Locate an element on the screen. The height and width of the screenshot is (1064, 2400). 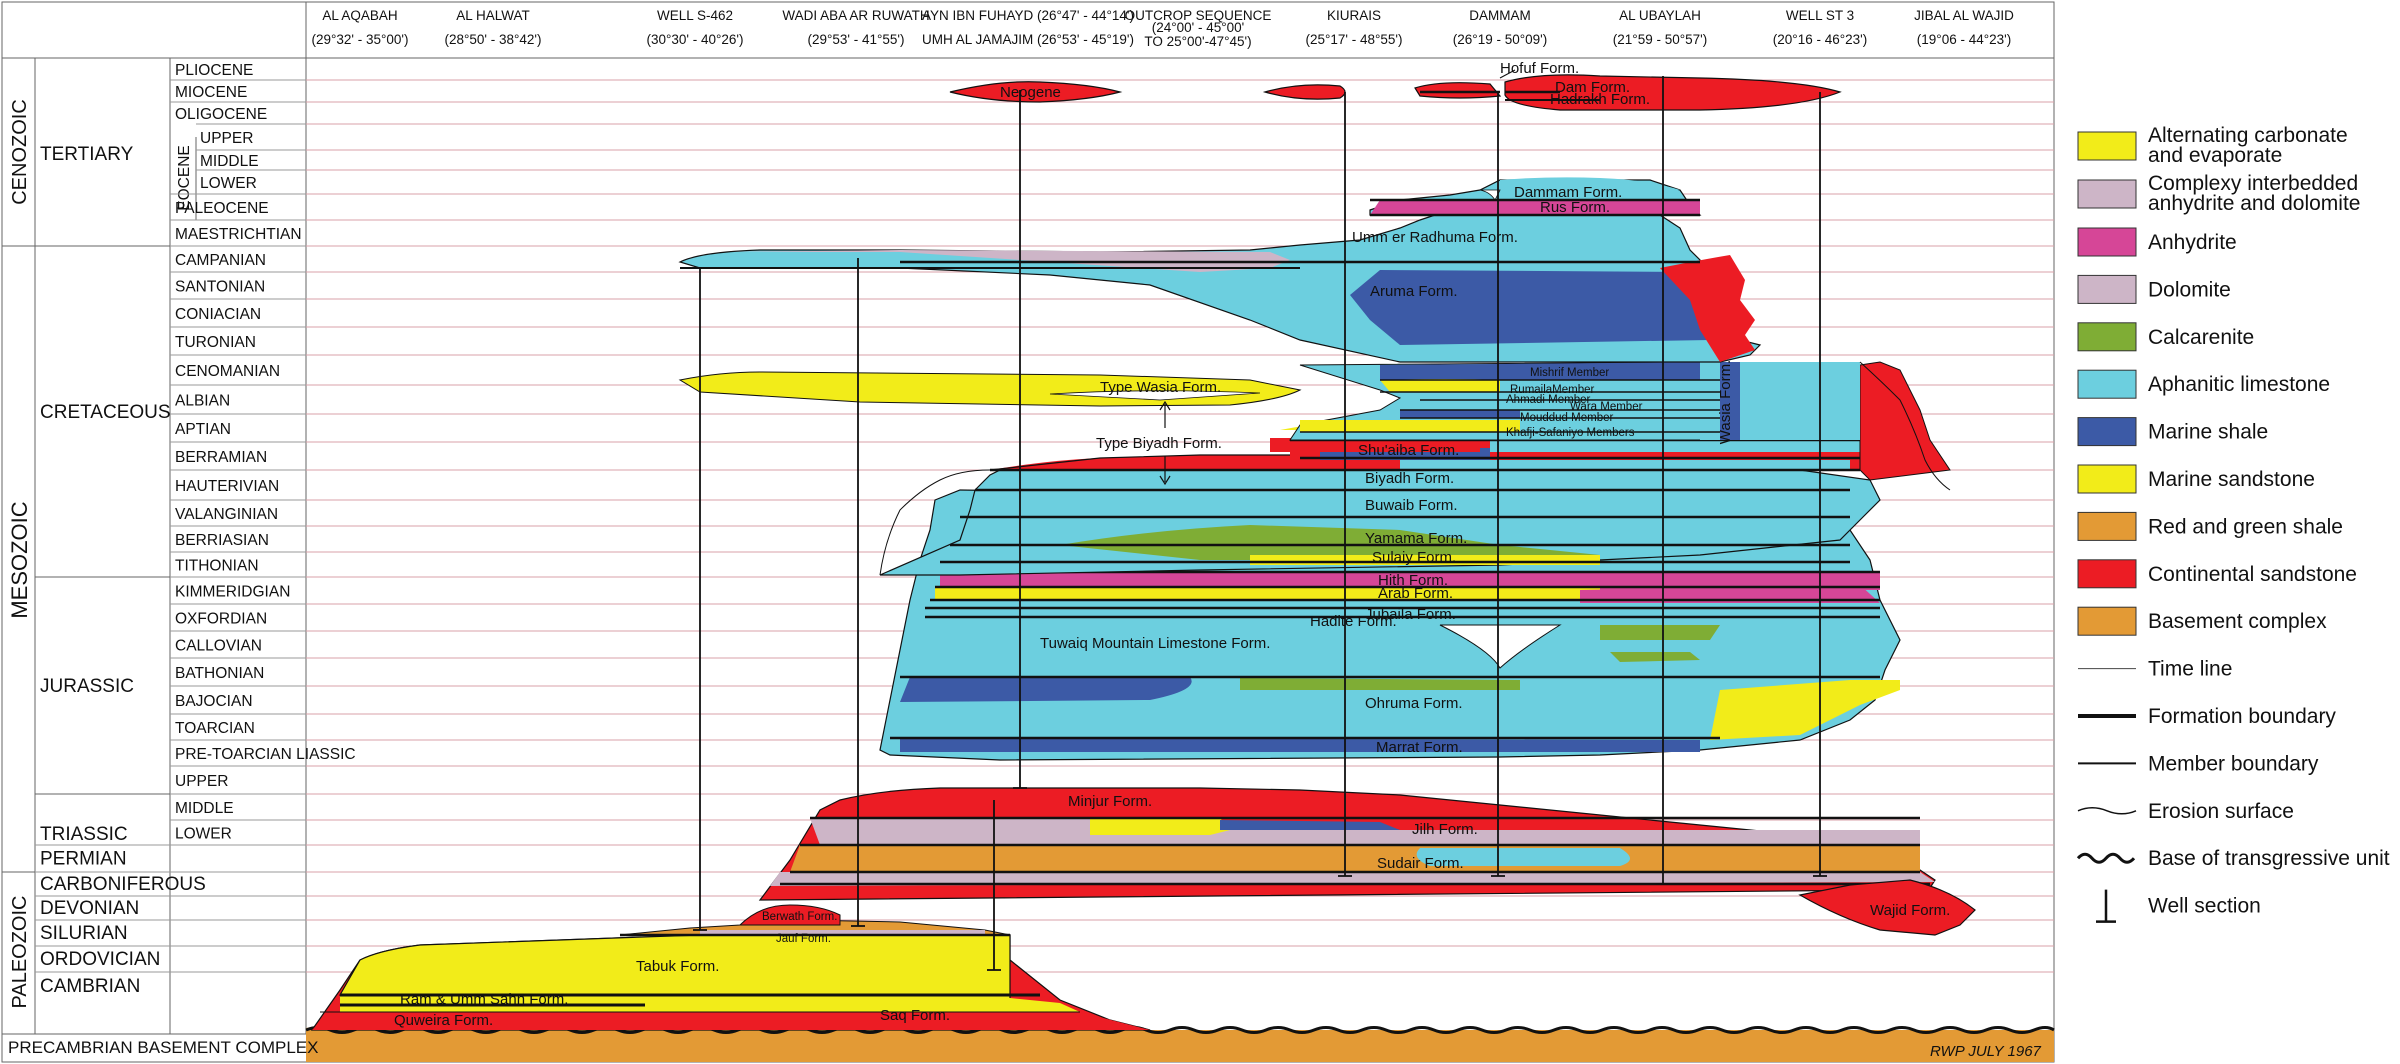
location-coords: (29°53' - 41°55') is located at coordinates (855, 39).